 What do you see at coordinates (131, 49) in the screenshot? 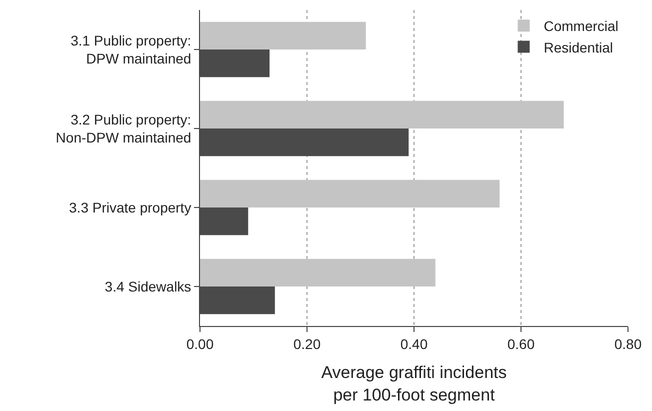
I see `y-tick-label: 3.1 Public property: DPW maintained` at bounding box center [131, 49].